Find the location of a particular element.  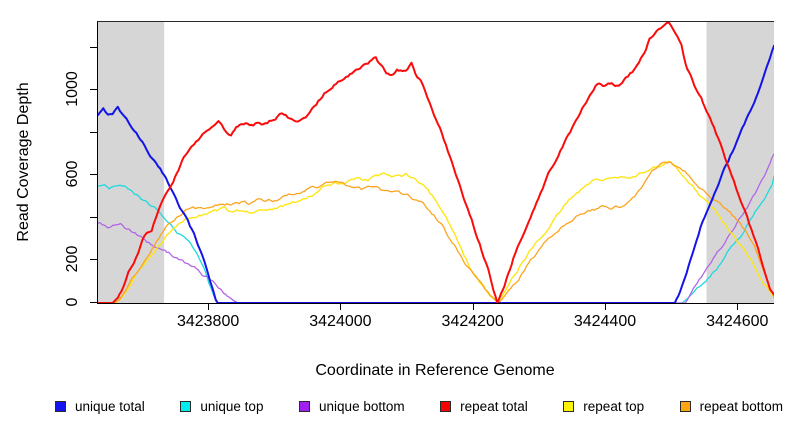

legend-item: repeat bottom is located at coordinates (731, 406).